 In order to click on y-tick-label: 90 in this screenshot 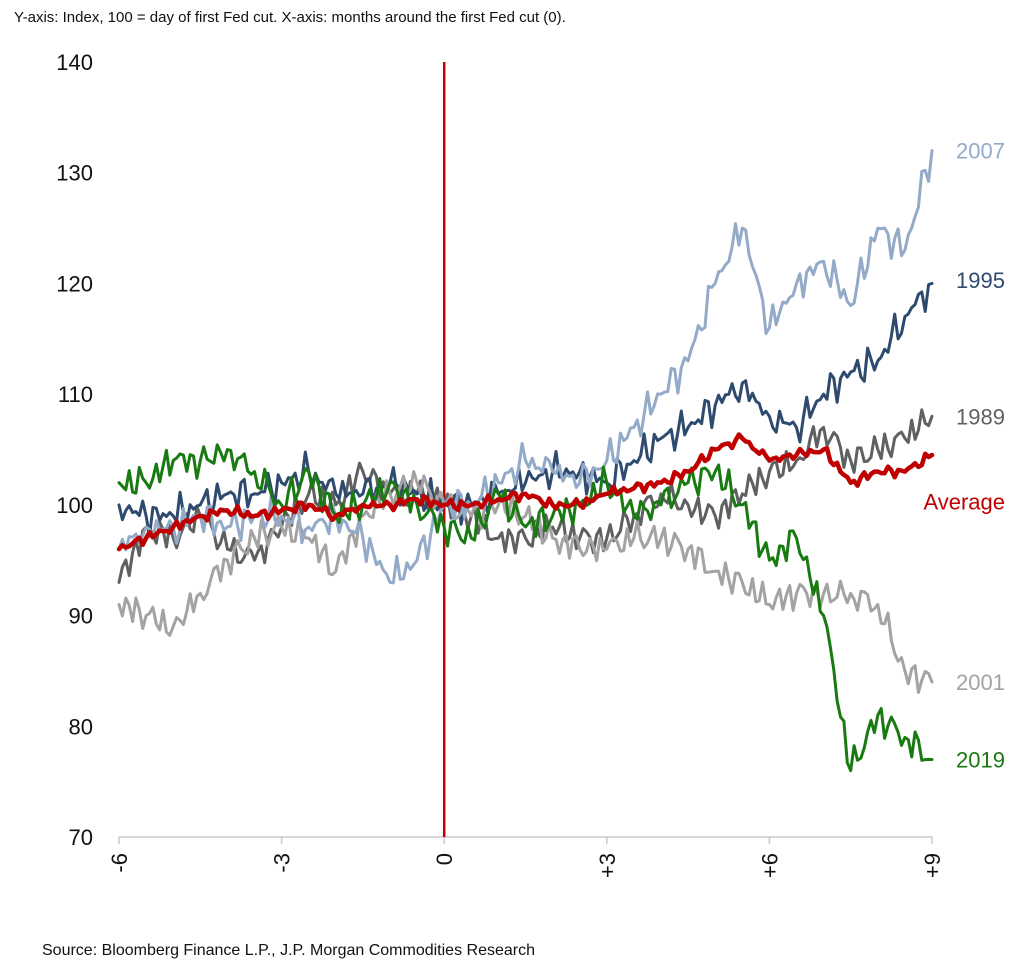, I will do `click(81, 616)`.